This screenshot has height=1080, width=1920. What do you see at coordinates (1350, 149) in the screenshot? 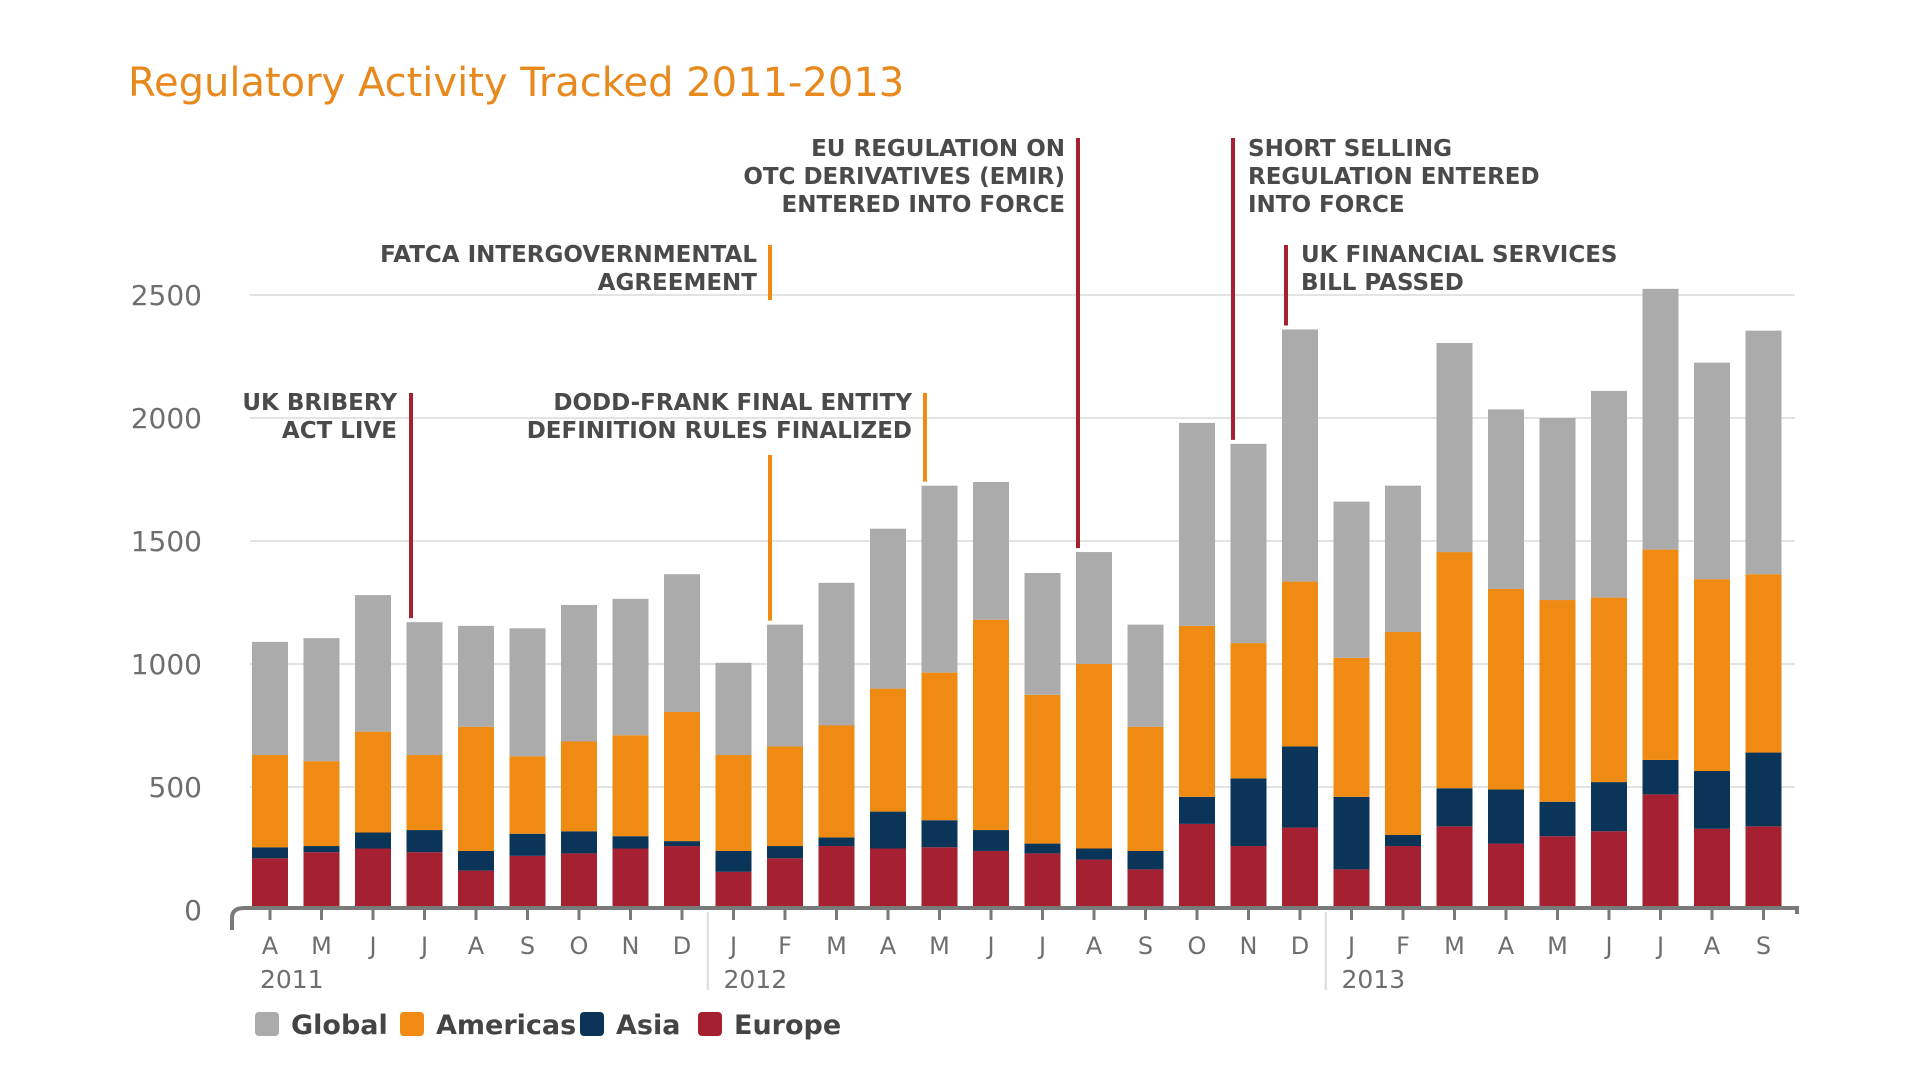
I see `annotation-text: SHORT SELLING` at bounding box center [1350, 149].